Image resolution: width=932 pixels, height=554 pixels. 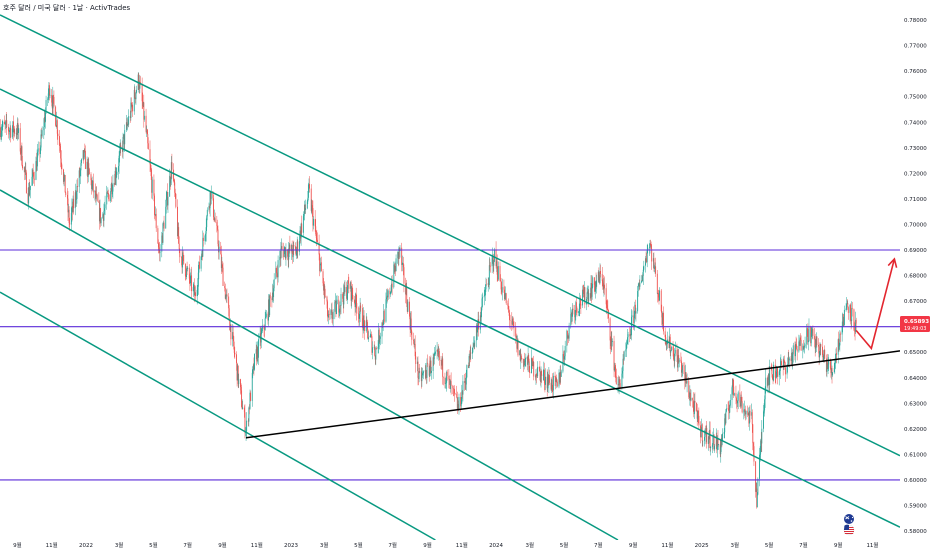 What do you see at coordinates (915, 21) in the screenshot?
I see `y-tick-label: 0.78000` at bounding box center [915, 21].